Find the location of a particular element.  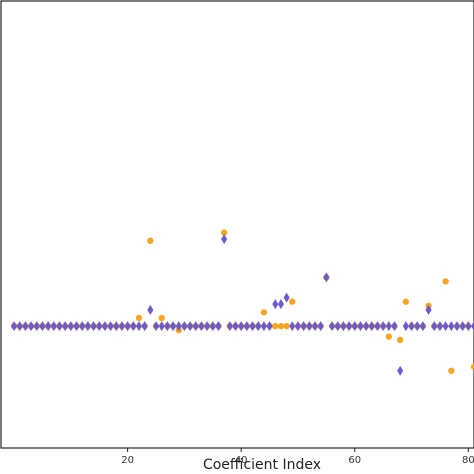

x-axis-ticks: 20 40 60 80 is located at coordinates (297, 457).